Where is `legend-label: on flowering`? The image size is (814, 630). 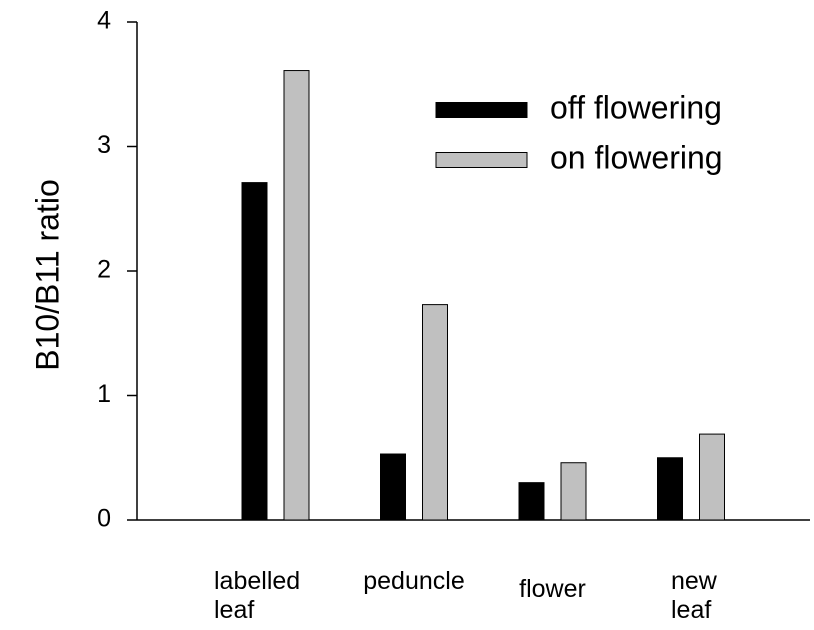
legend-label: on flowering is located at coordinates (636, 157).